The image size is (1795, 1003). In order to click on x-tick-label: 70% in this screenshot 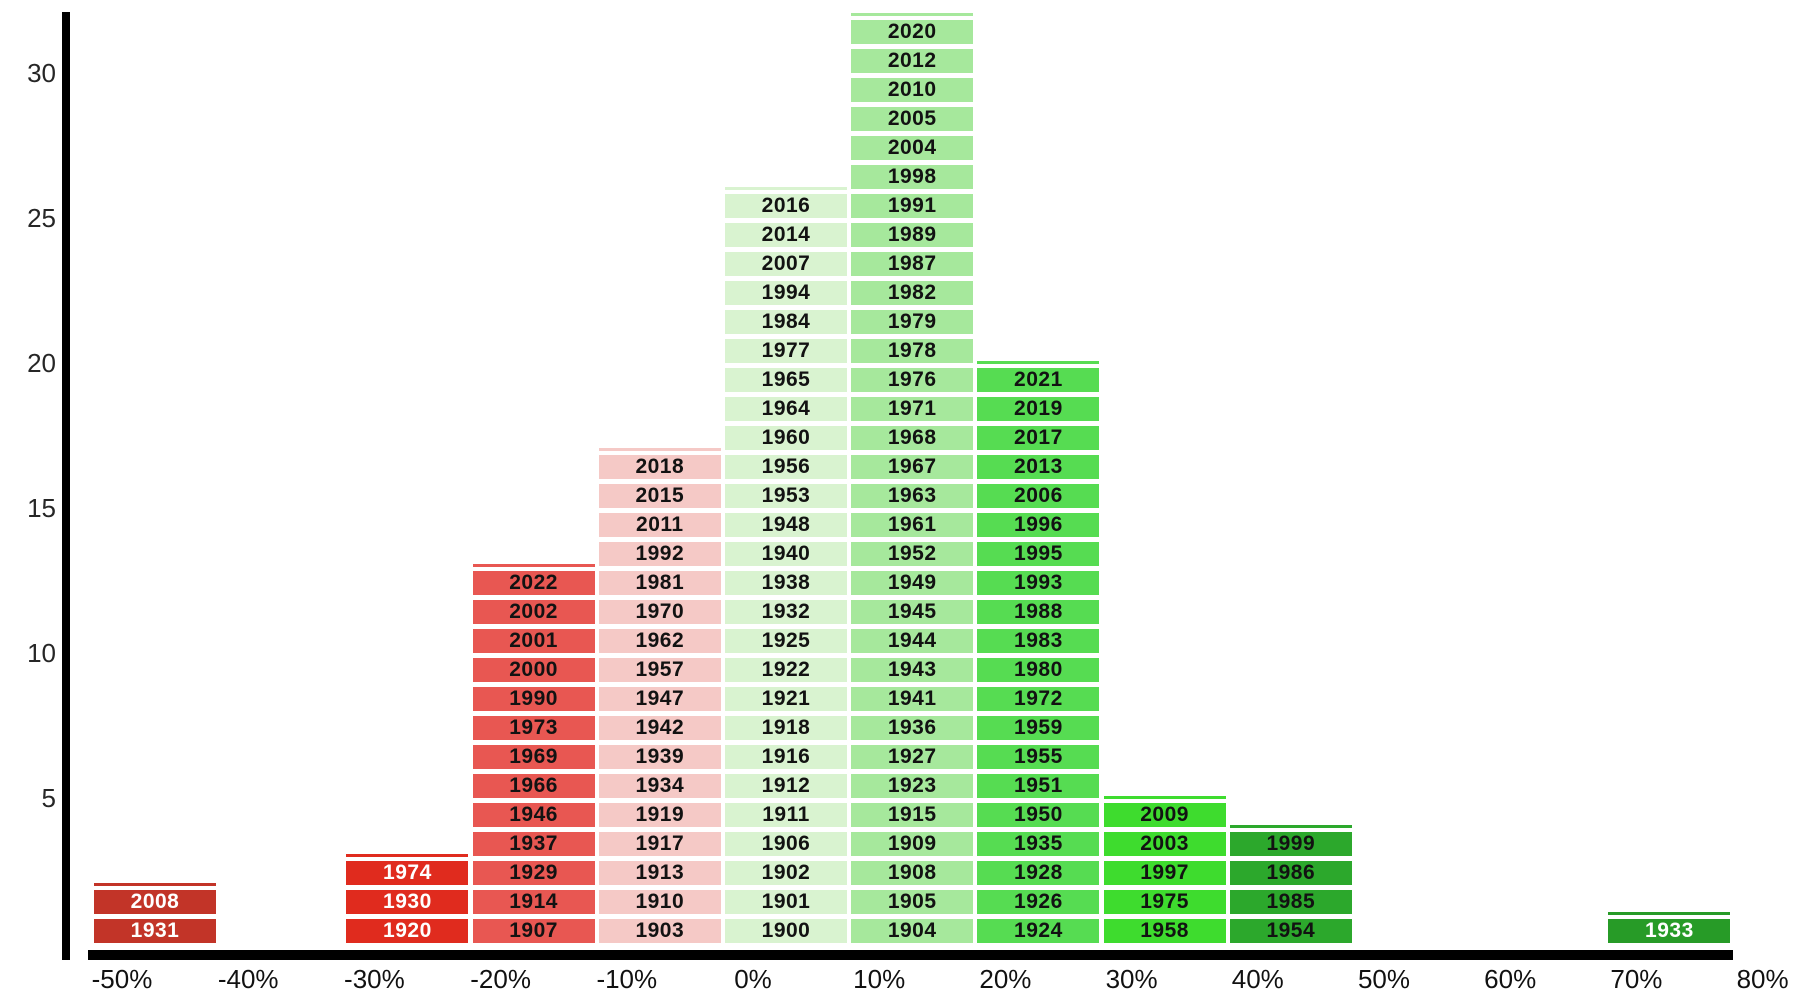, I will do `click(1636, 979)`.